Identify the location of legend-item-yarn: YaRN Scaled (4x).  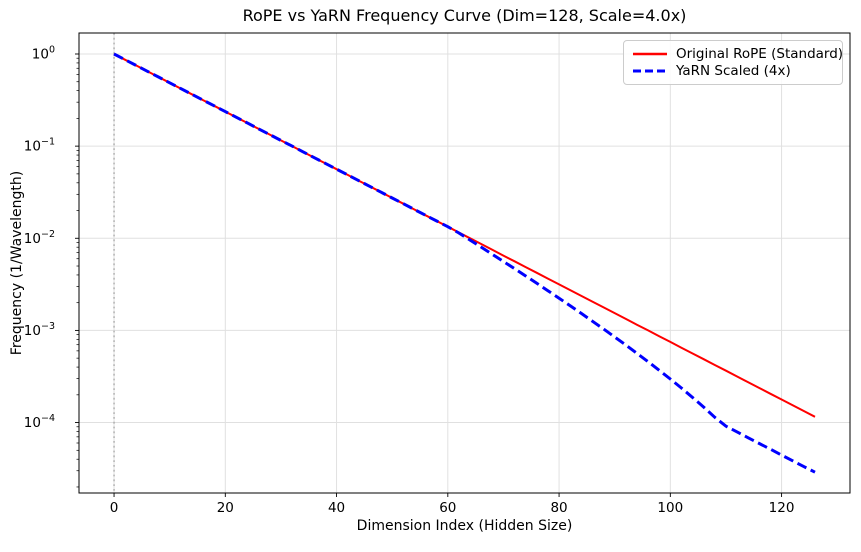
(733, 71).